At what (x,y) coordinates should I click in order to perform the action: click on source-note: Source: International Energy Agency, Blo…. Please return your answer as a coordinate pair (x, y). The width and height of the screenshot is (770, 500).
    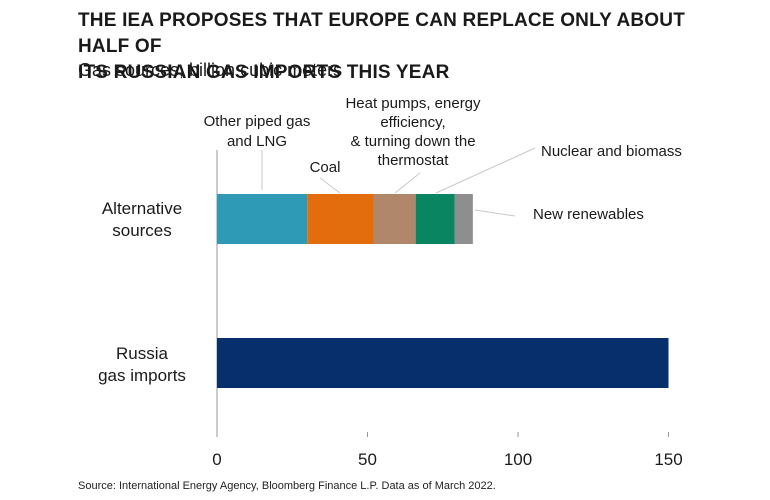
    Looking at the image, I should click on (287, 486).